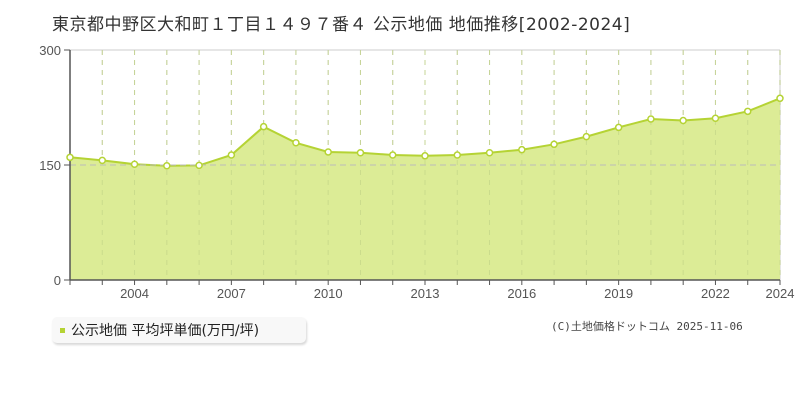 The height and width of the screenshot is (400, 800). I want to click on svg-text: 2007, so click(231, 293).